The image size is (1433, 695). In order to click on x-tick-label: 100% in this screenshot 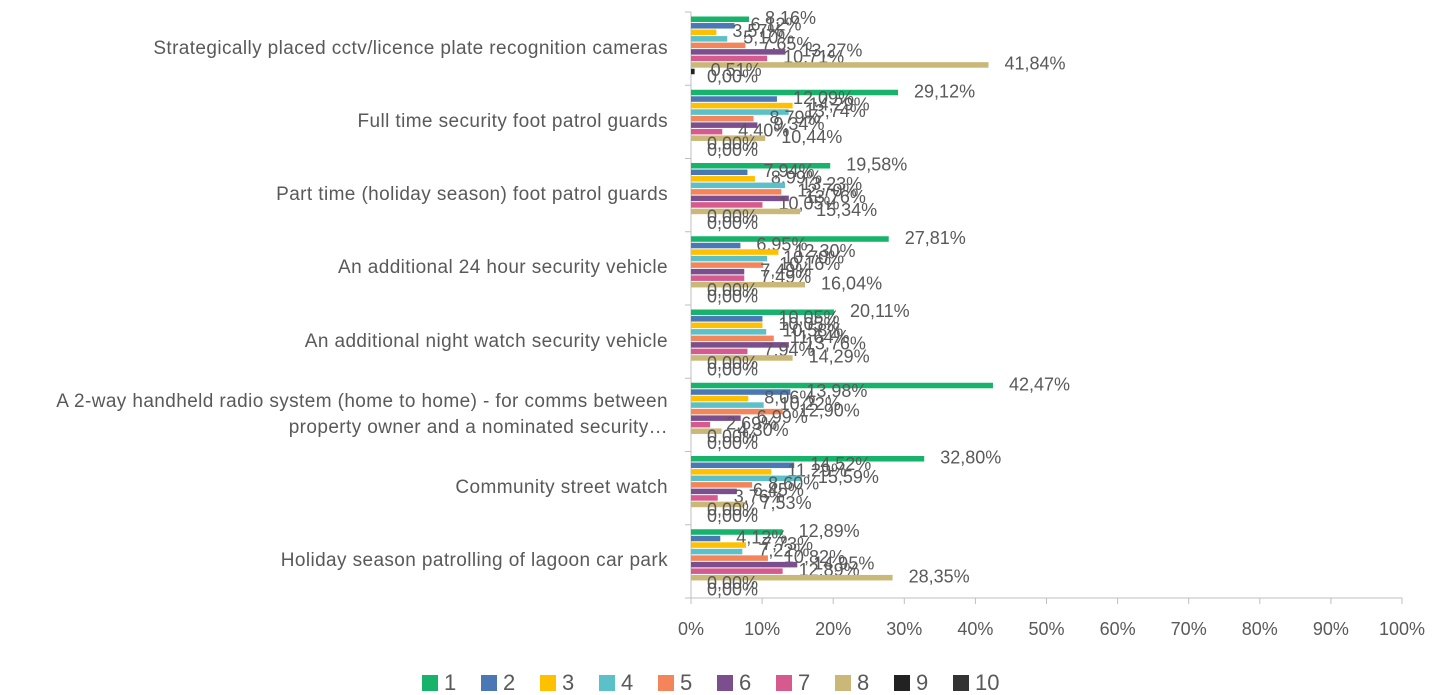, I will do `click(1402, 629)`.